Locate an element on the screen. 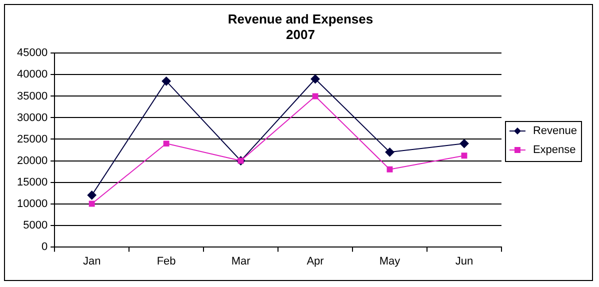  y-tick-label: 30000 is located at coordinates (32, 118).